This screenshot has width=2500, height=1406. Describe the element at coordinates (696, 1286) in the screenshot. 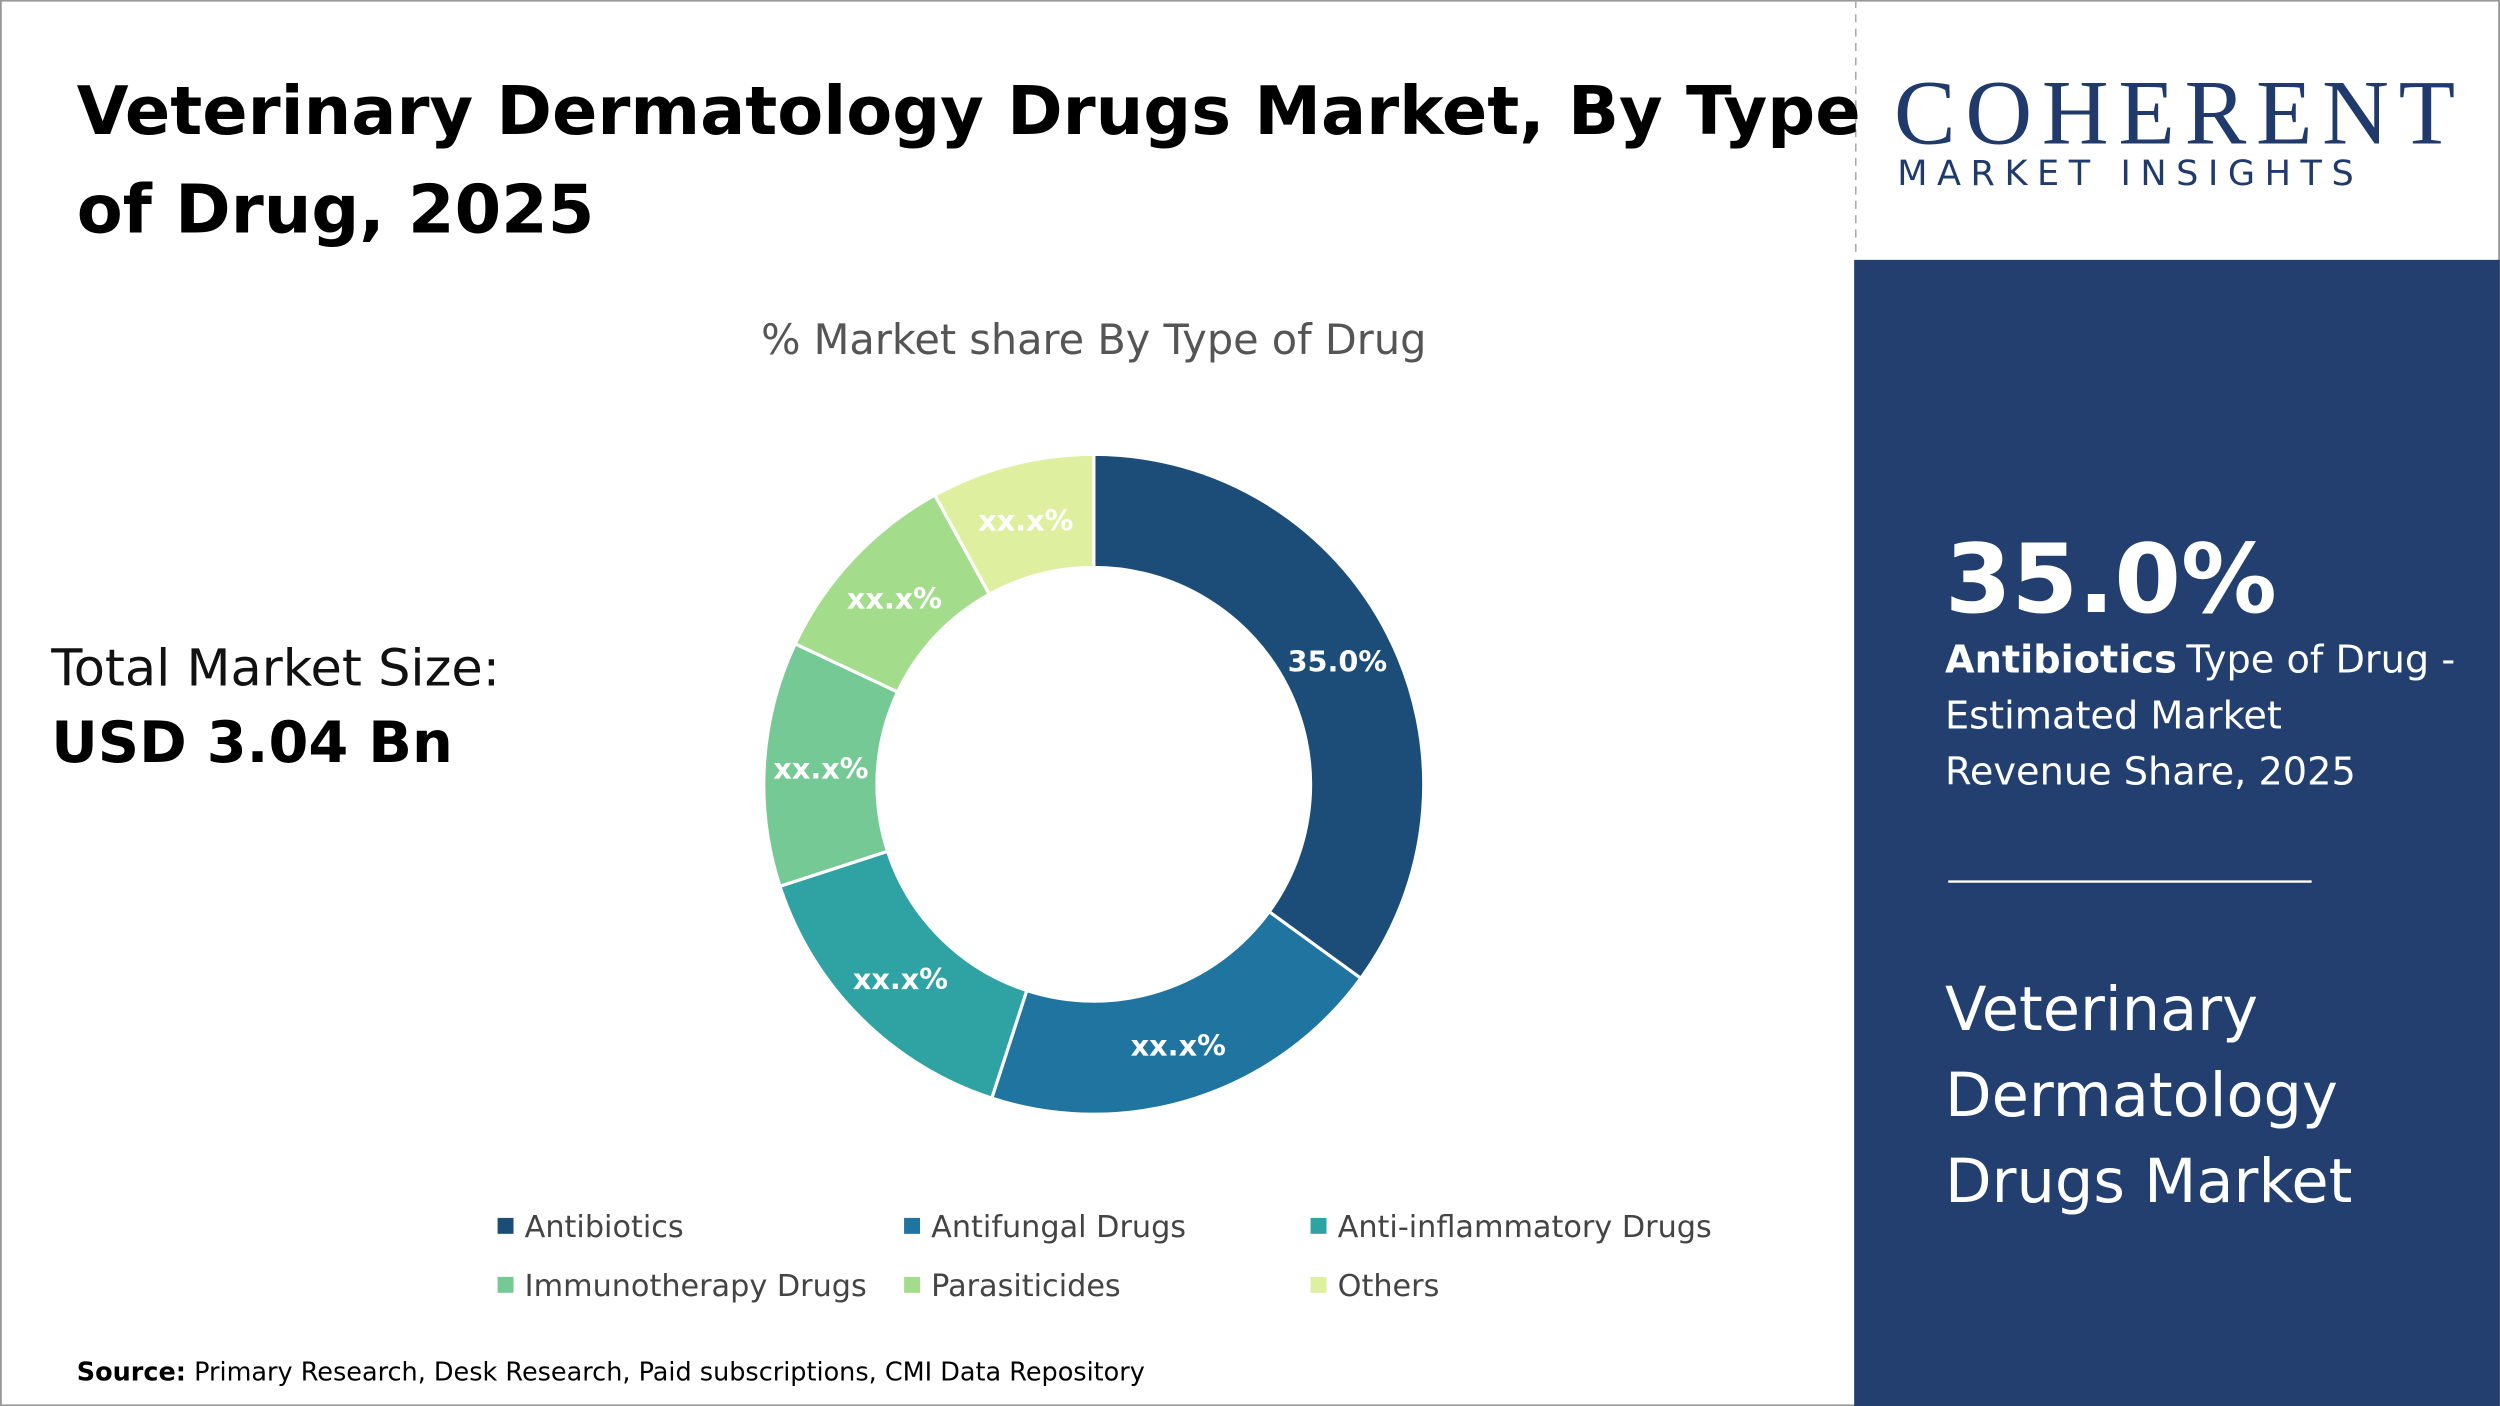

I see `legend-label: Immunotherapy Drugs` at that location.